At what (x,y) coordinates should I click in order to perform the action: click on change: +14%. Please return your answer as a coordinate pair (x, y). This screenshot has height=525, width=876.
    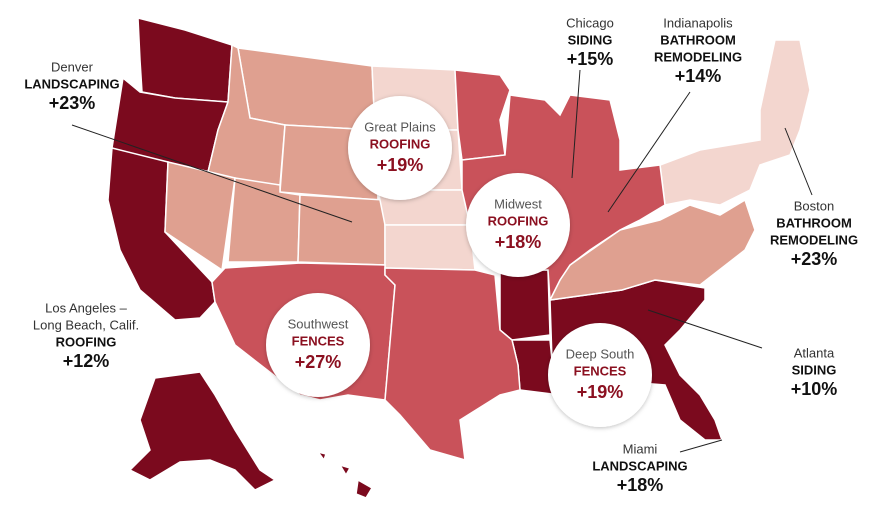
    Looking at the image, I should click on (698, 76).